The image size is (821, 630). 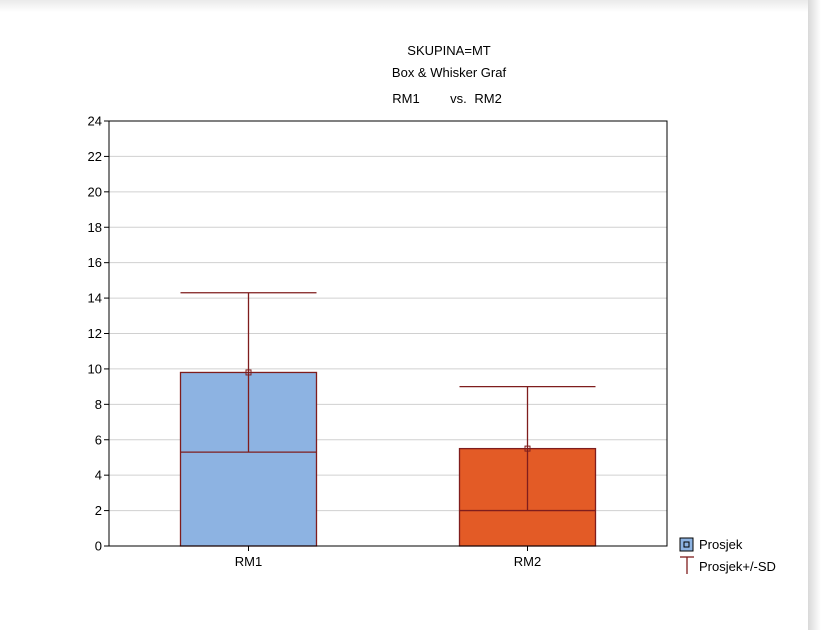 I want to click on x-tick-label: RM2, so click(x=527, y=561).